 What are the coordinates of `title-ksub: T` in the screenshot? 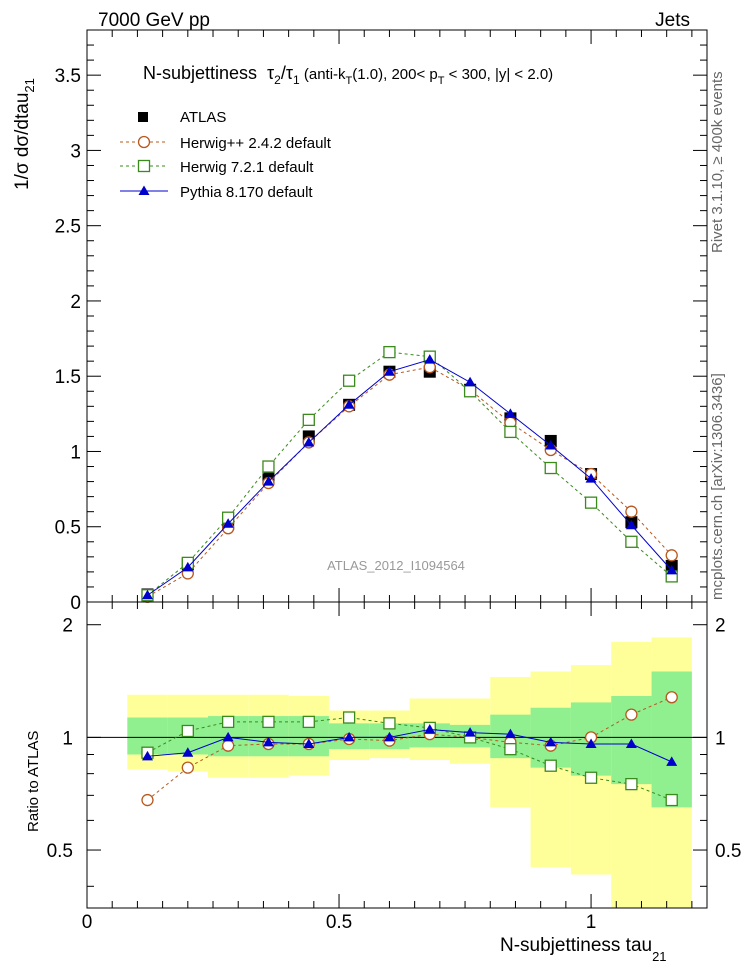 It's located at (349, 81).